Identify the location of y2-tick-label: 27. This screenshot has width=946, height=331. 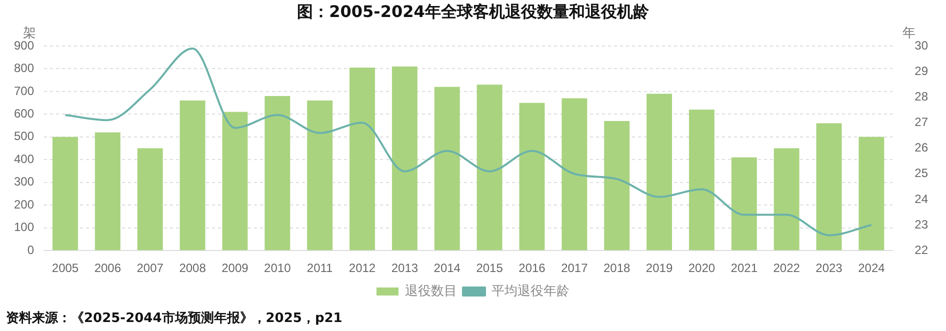
(921, 122).